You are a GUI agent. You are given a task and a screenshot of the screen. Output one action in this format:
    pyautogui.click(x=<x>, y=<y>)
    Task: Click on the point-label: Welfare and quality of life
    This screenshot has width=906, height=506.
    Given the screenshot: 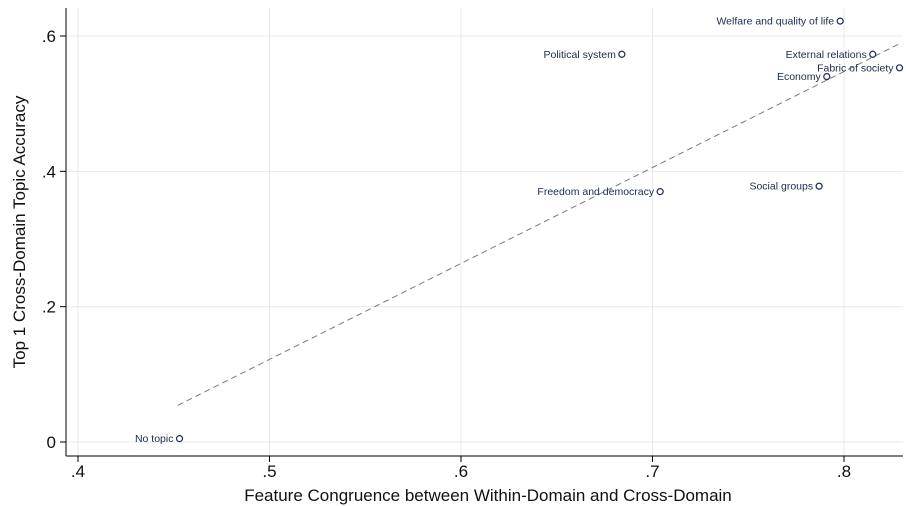 What is the action you would take?
    pyautogui.click(x=775, y=22)
    